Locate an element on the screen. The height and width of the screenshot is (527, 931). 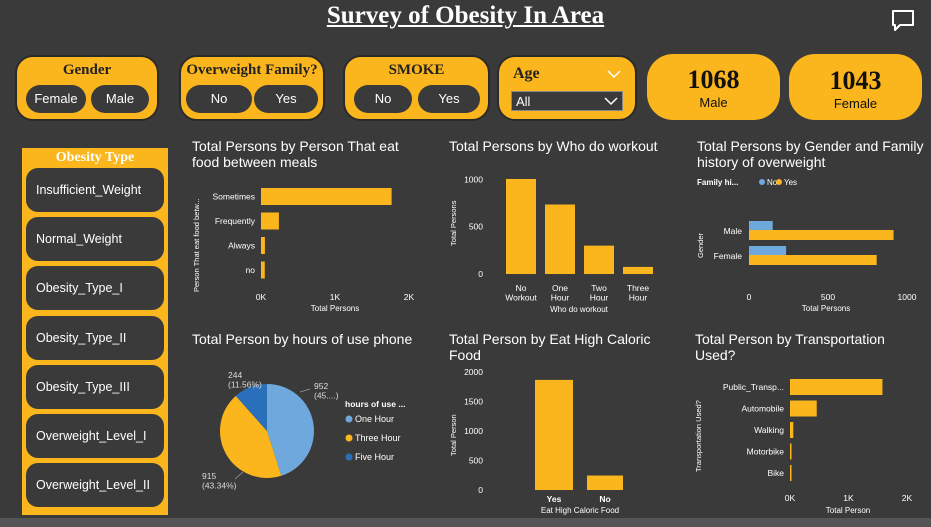
x-axis-title: Total Person is located at coordinates (848, 510).